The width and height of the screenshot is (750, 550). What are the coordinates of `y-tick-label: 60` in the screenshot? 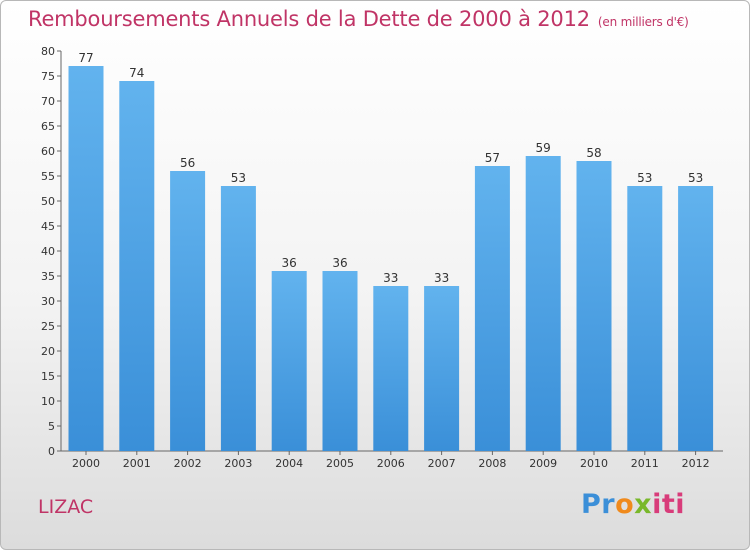 It's located at (48, 151).